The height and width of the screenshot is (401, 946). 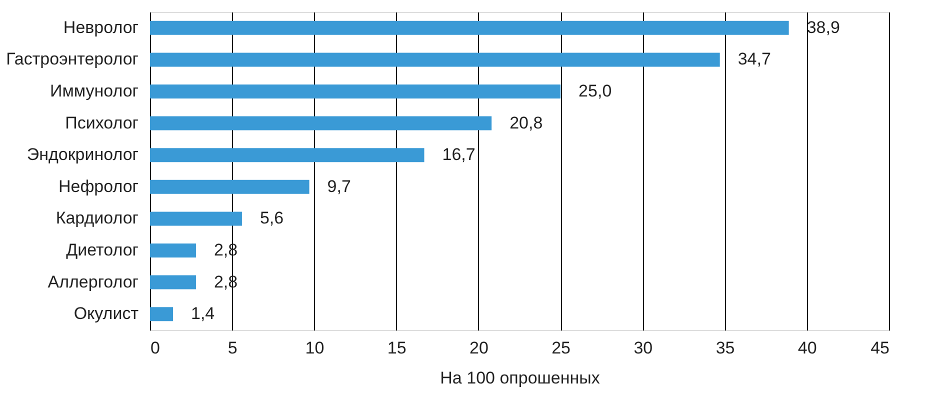 What do you see at coordinates (202, 314) in the screenshot?
I see `data-label: 1,4` at bounding box center [202, 314].